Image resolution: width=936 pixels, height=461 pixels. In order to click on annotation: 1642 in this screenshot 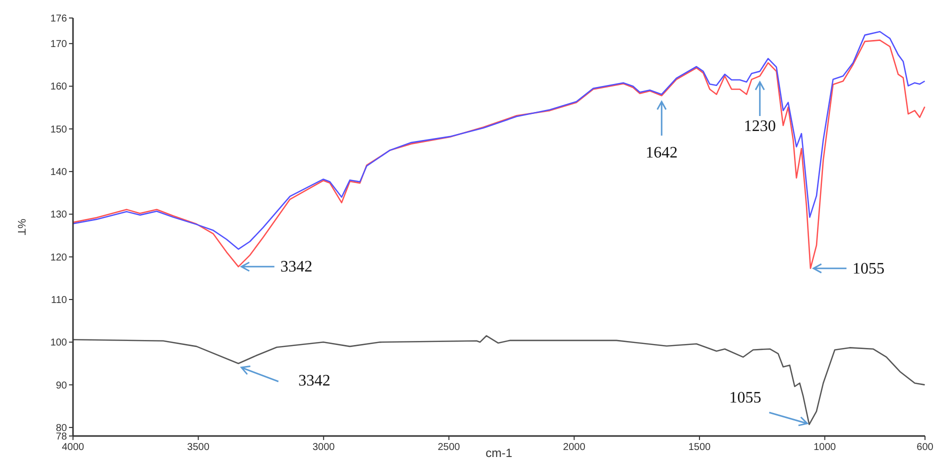, I will do `click(662, 153)`.